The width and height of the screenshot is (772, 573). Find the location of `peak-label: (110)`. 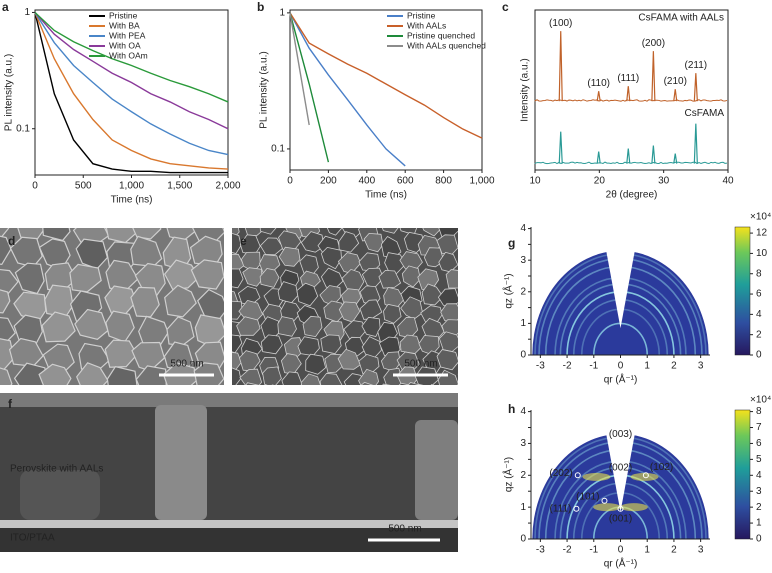

peak-label: (110) is located at coordinates (598, 83).